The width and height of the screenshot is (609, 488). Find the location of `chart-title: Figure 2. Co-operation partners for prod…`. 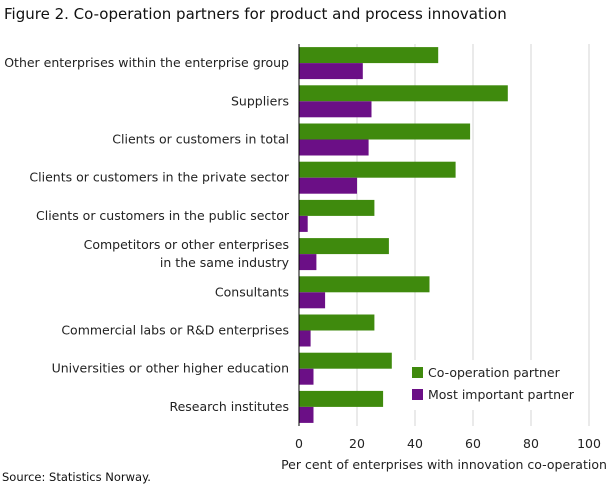

chart-title: Figure 2. Co-operation partners for prod… is located at coordinates (255, 14).